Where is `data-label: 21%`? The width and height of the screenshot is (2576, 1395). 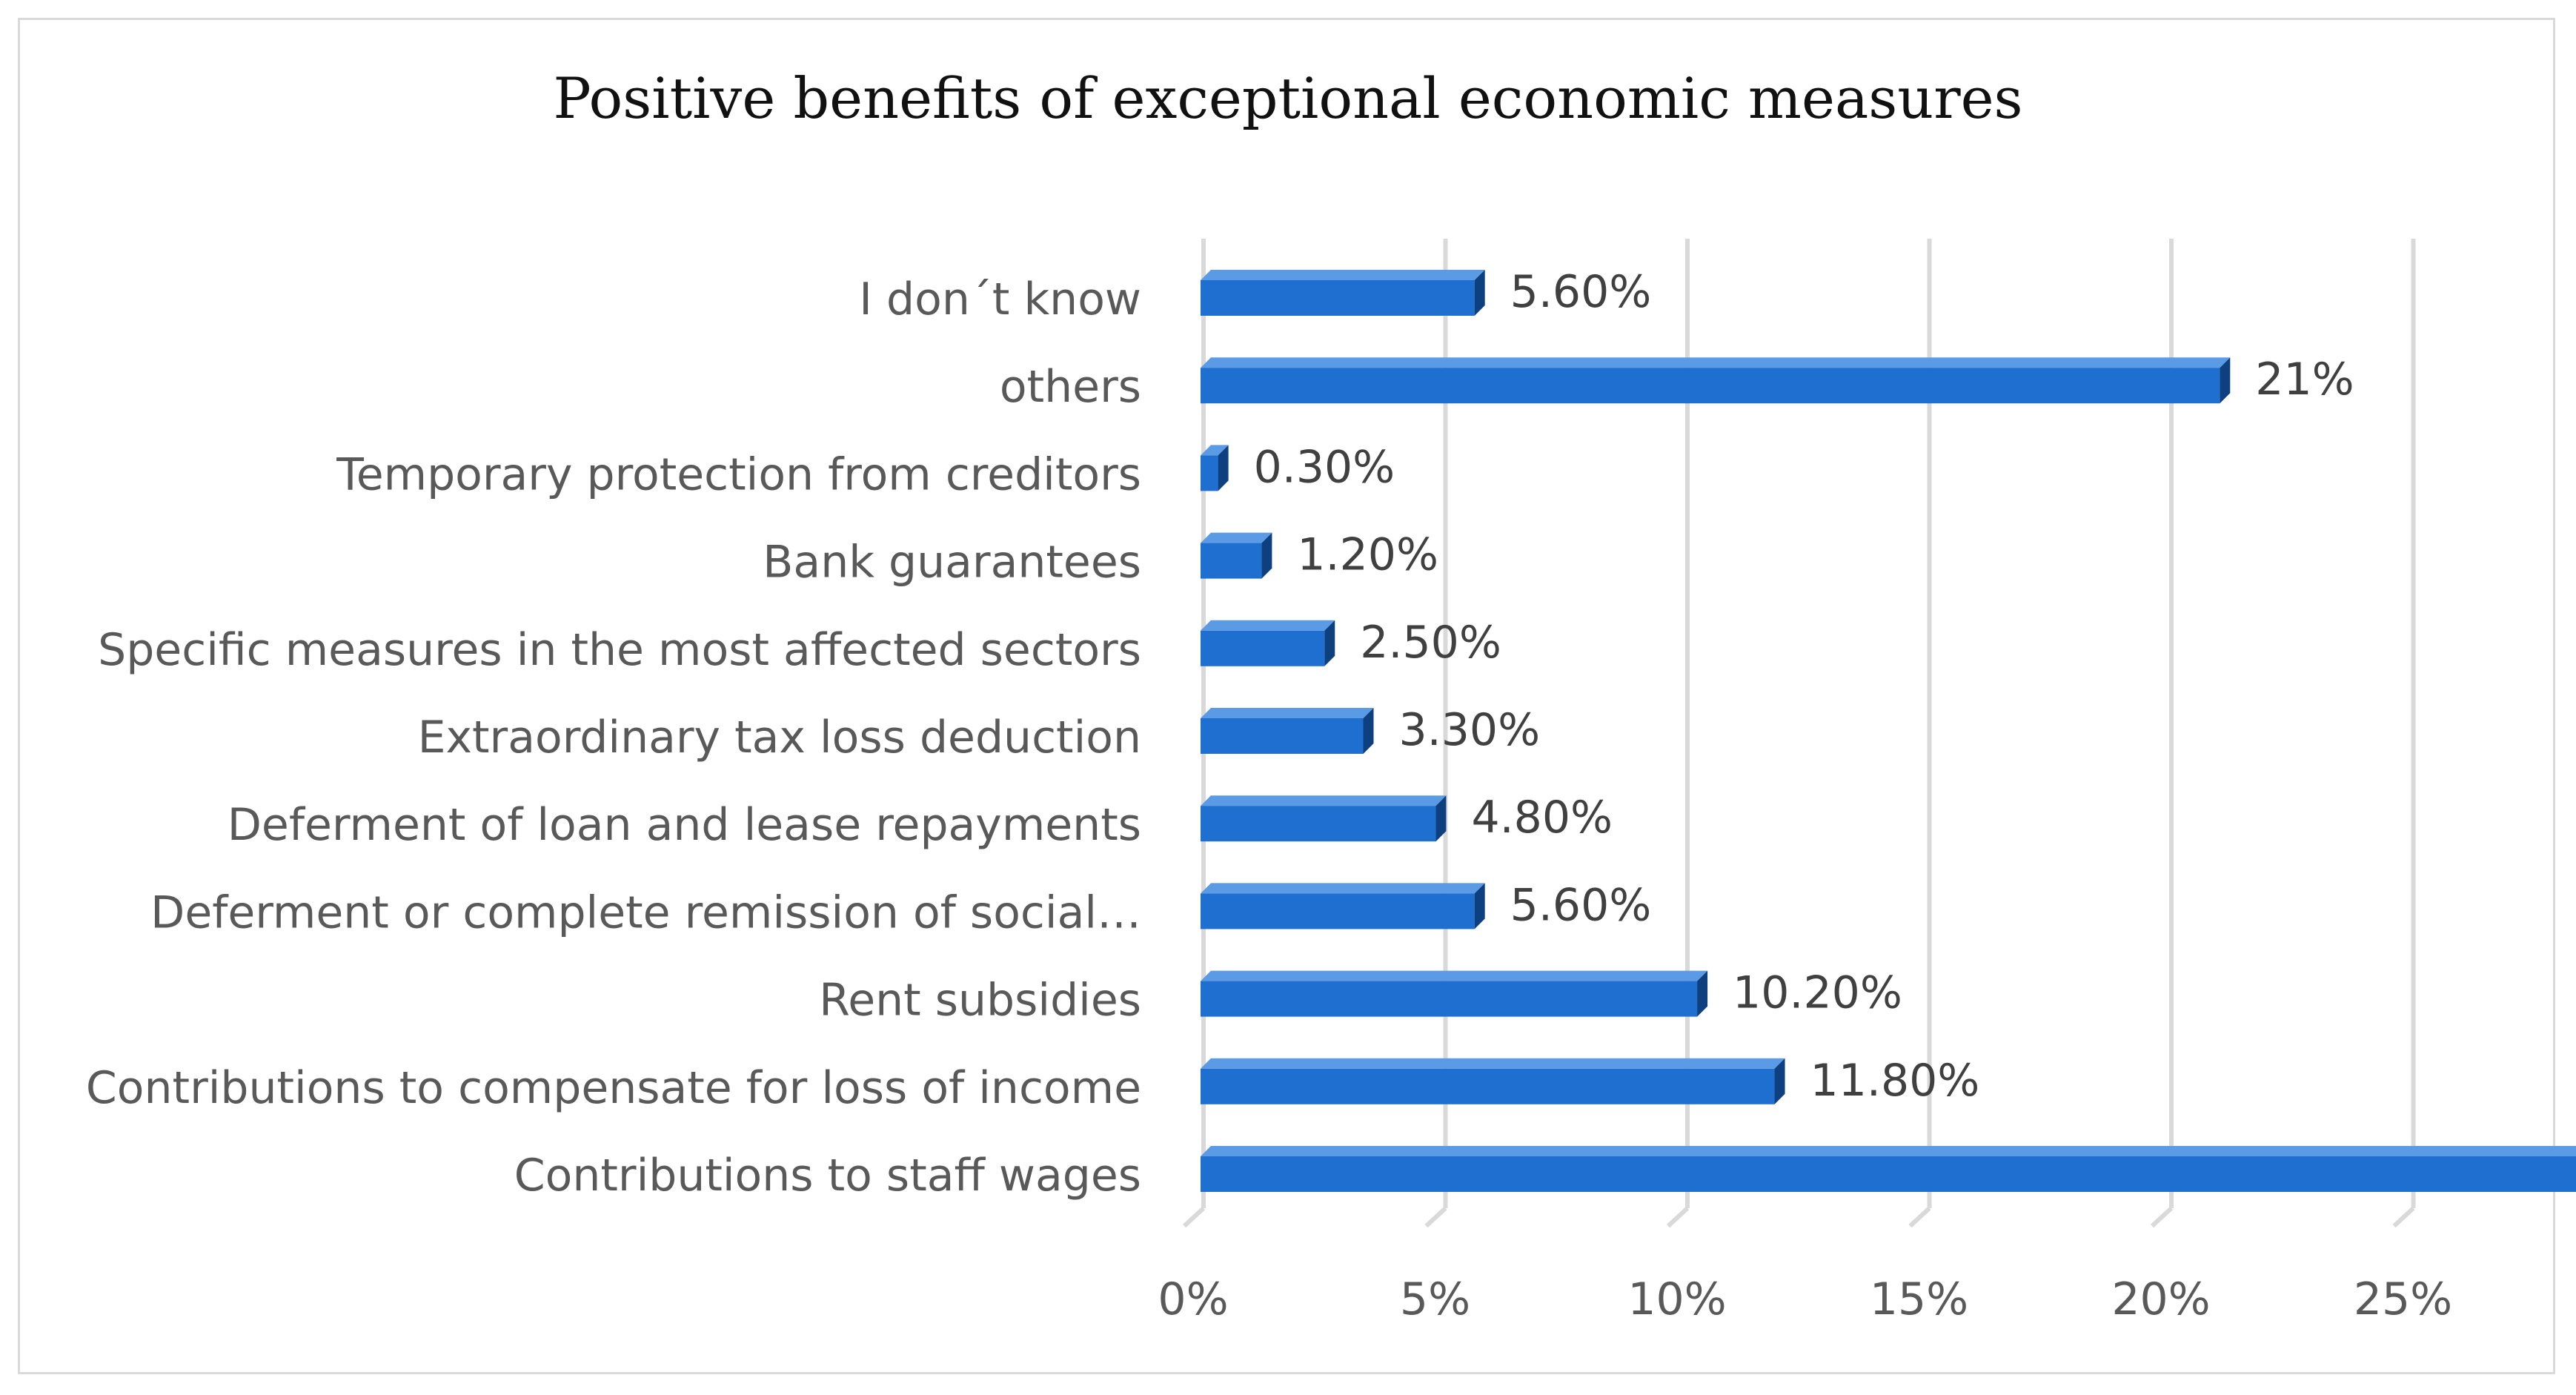
data-label: 21% is located at coordinates (2304, 379).